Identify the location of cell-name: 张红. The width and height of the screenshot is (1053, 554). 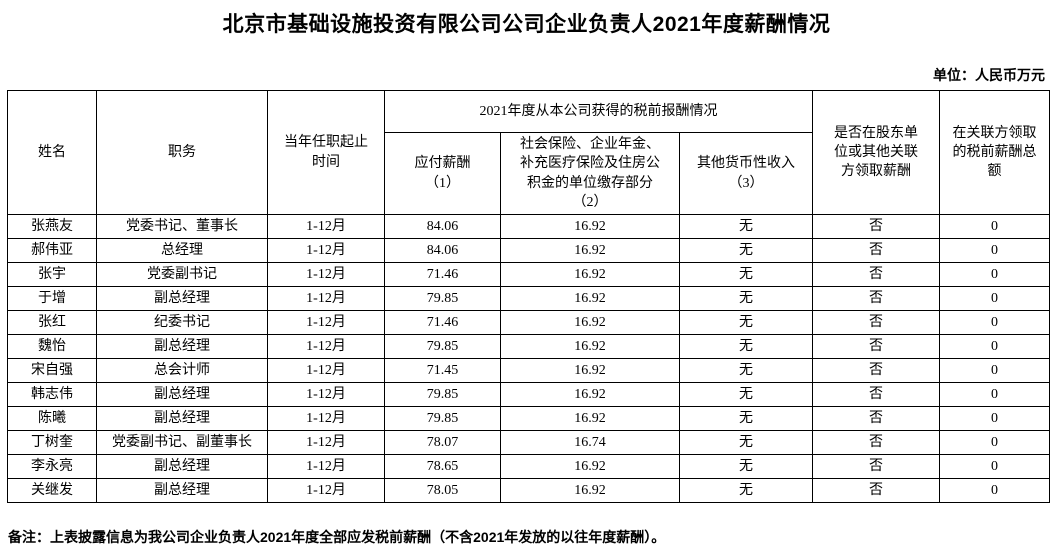
(52, 322).